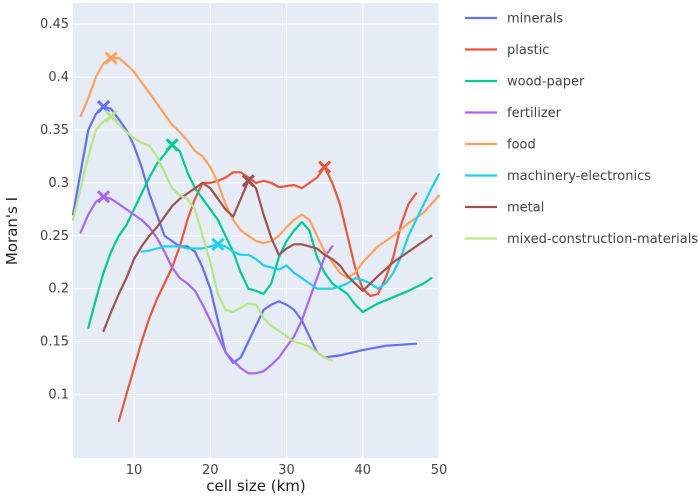 The image size is (699, 498). What do you see at coordinates (535, 19) in the screenshot?
I see `legend-label: minerals` at bounding box center [535, 19].